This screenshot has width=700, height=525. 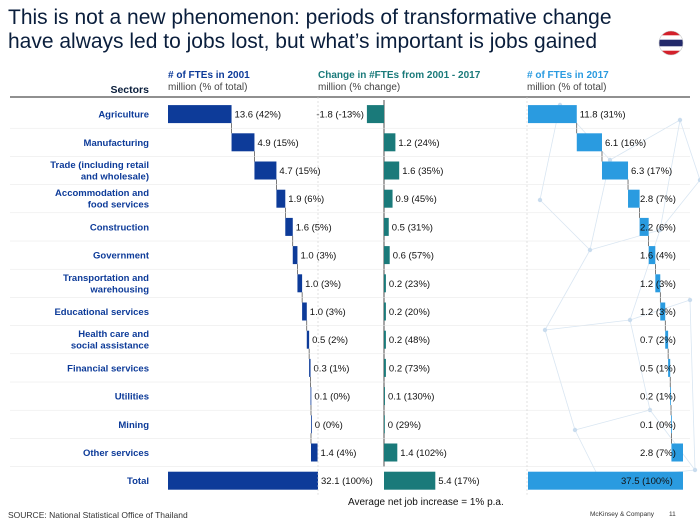 What do you see at coordinates (387, 255) in the screenshot?
I see `bar-change-government` at bounding box center [387, 255].